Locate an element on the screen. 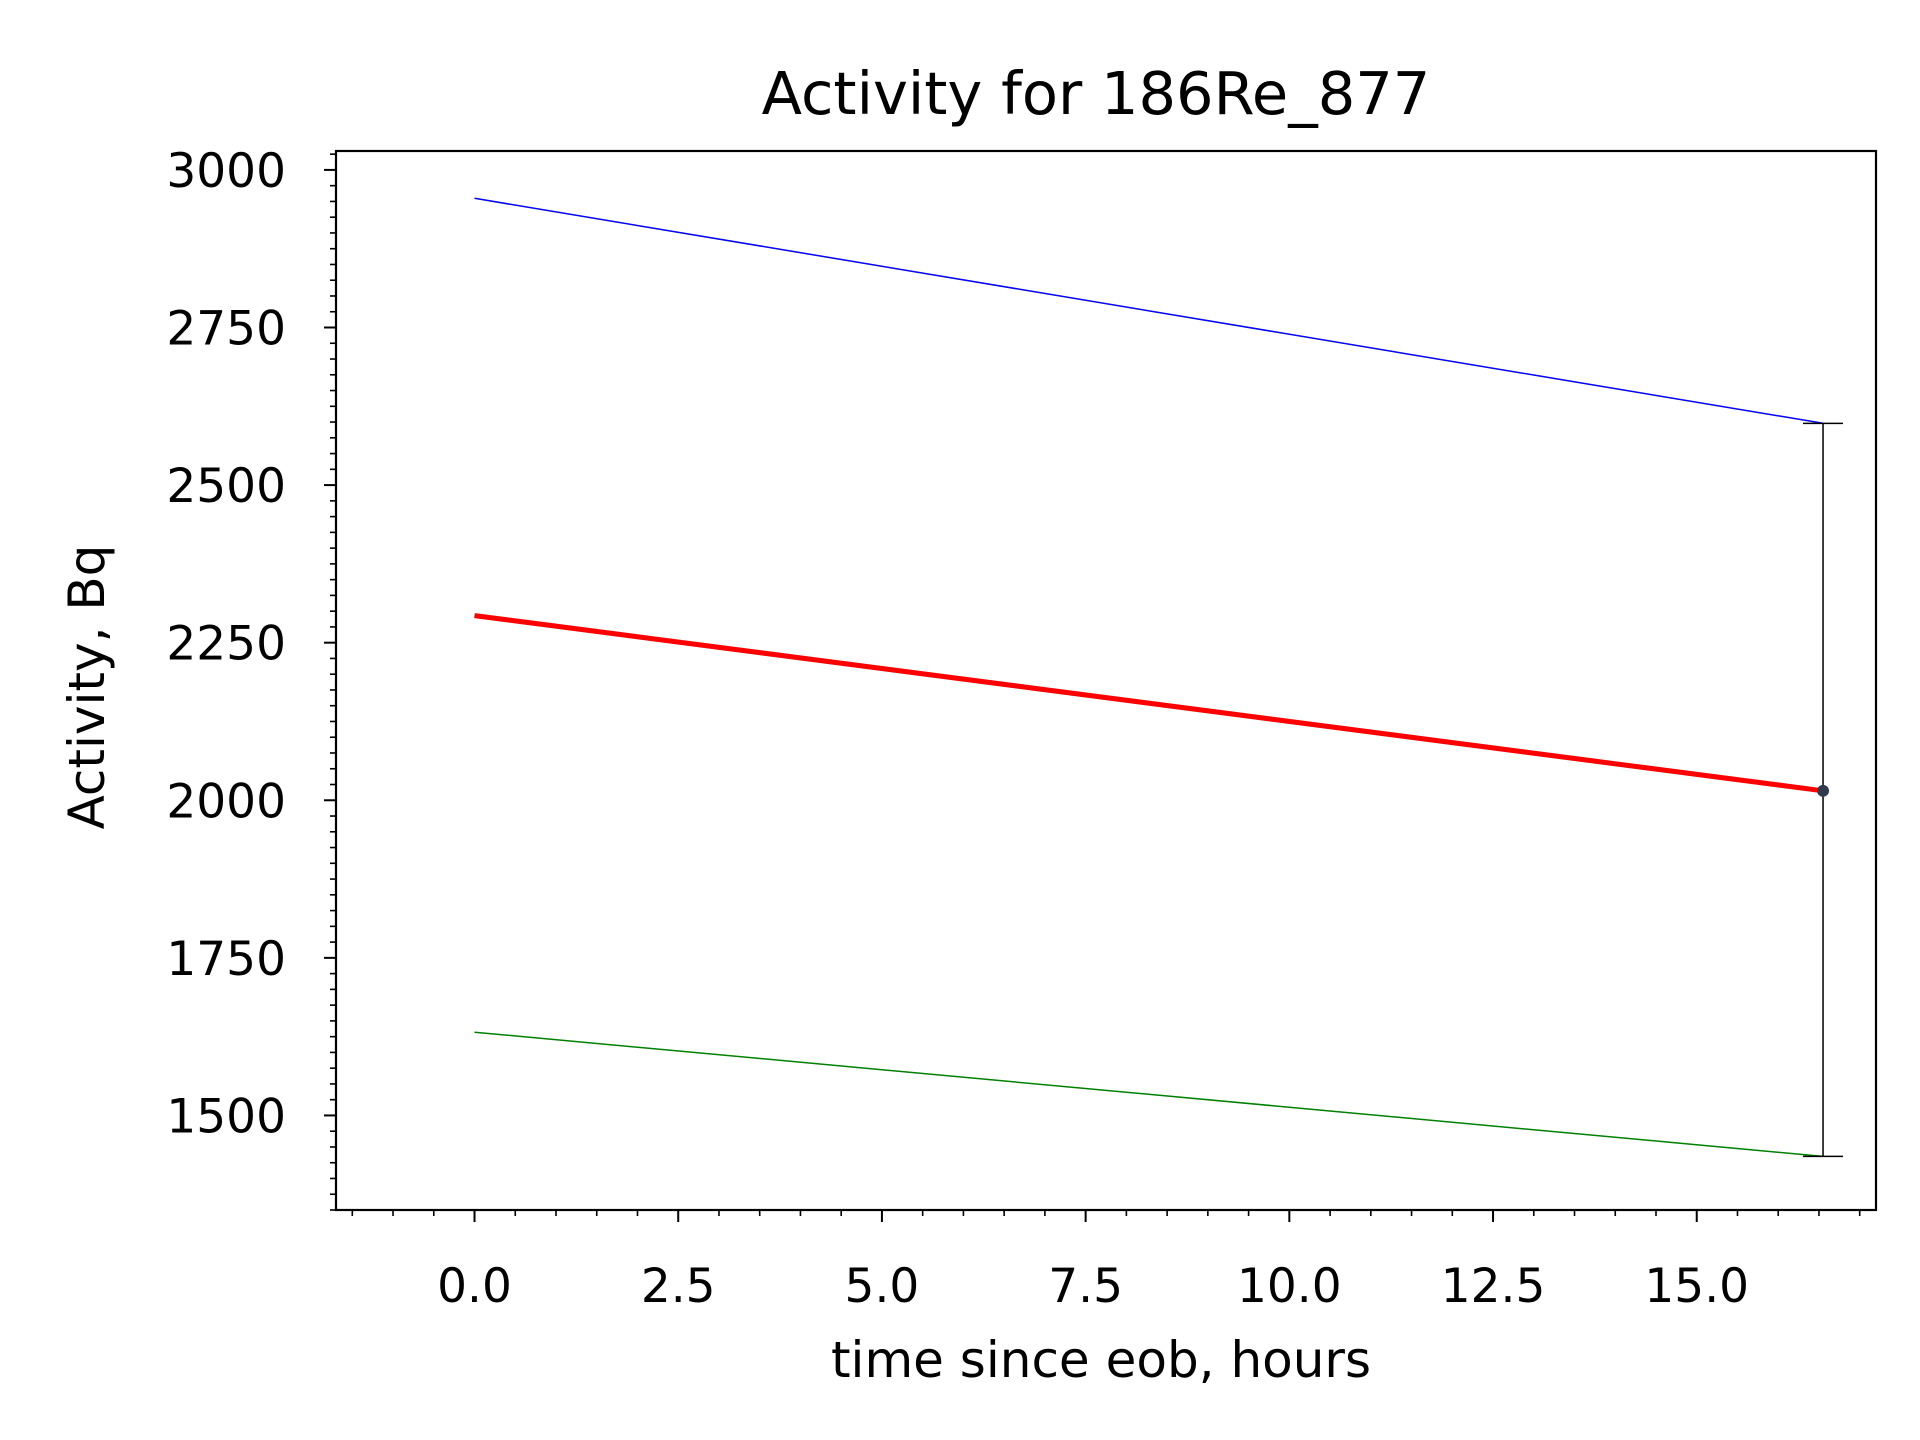 The height and width of the screenshot is (1440, 1920). x-tick-label: 0.0 is located at coordinates (474, 1286).